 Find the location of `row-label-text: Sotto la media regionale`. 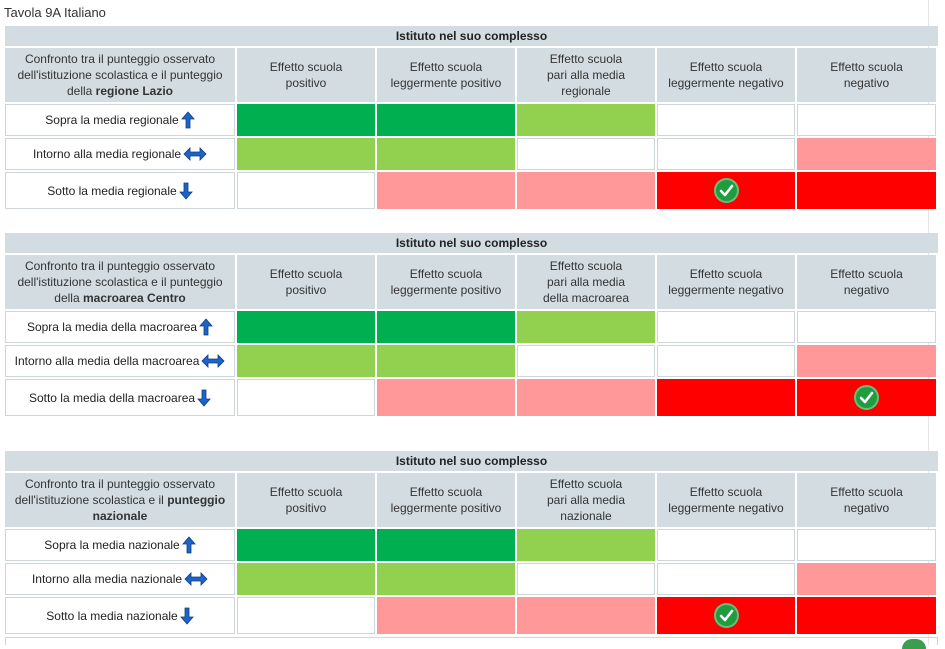

row-label-text: Sotto la media regionale is located at coordinates (112, 190).